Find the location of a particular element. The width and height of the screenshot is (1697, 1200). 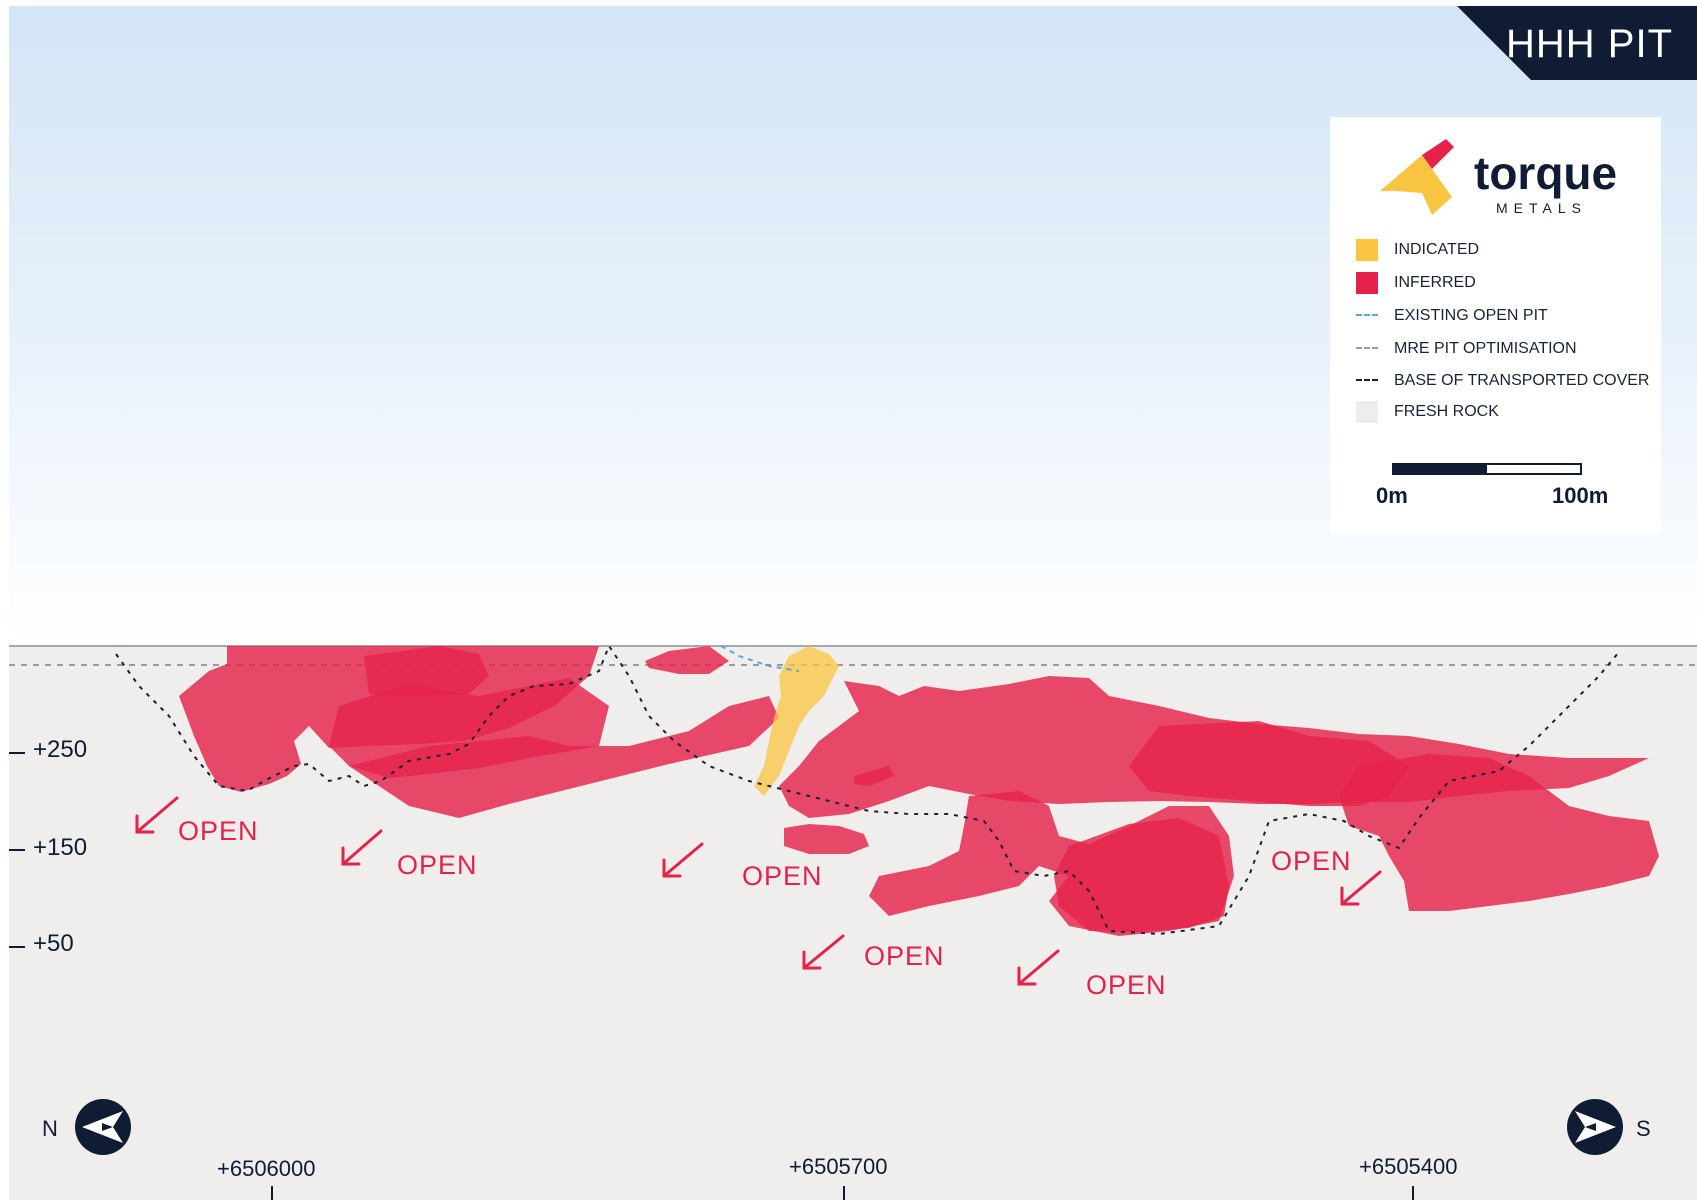

legend-item-base-of-transported-cover: BASE OF TRANSPORTED COVER is located at coordinates (1502, 381).